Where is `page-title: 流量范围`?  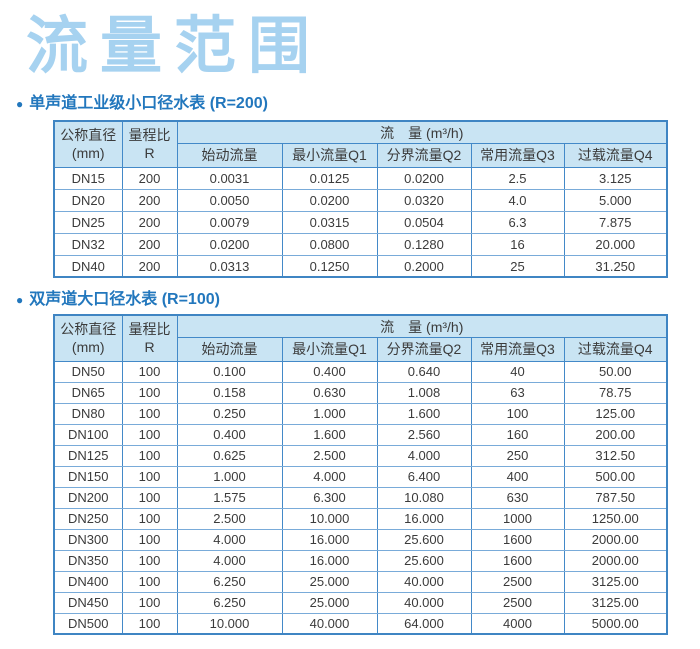
page-title: 流量范围 is located at coordinates (174, 46).